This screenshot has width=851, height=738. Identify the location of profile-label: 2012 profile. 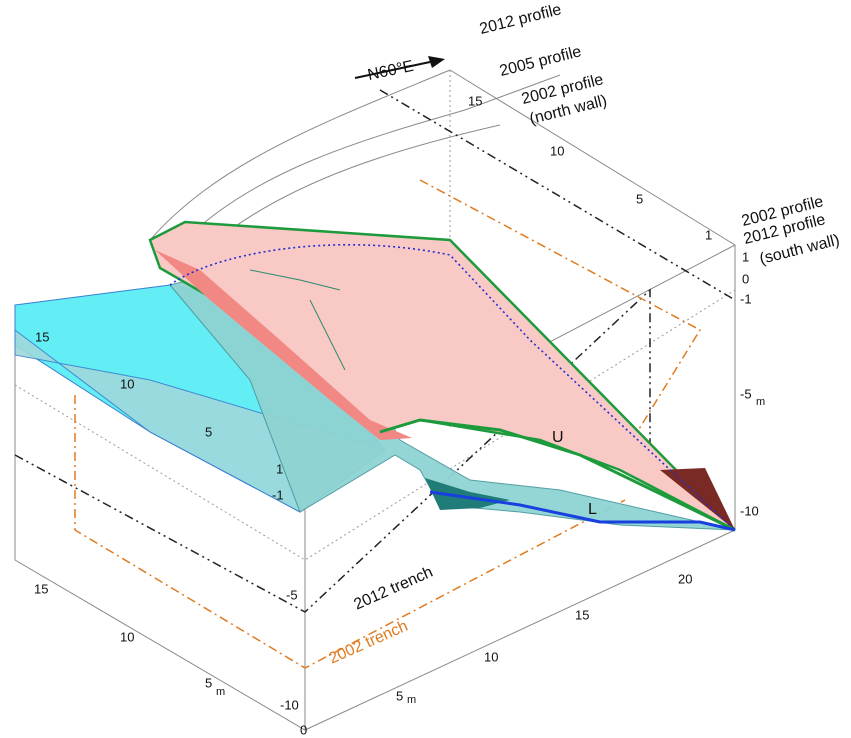
(520, 19).